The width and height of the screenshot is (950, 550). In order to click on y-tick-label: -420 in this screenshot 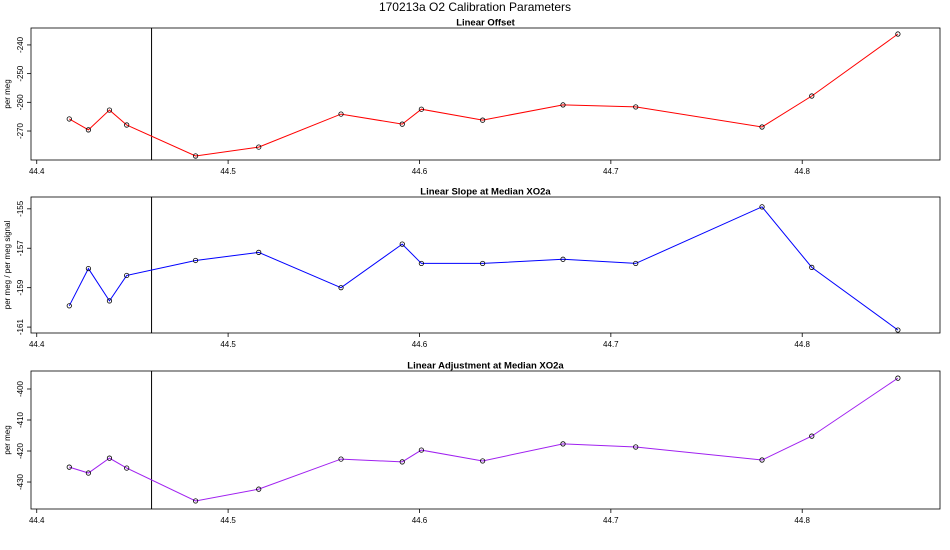, I will do `click(20, 450)`.